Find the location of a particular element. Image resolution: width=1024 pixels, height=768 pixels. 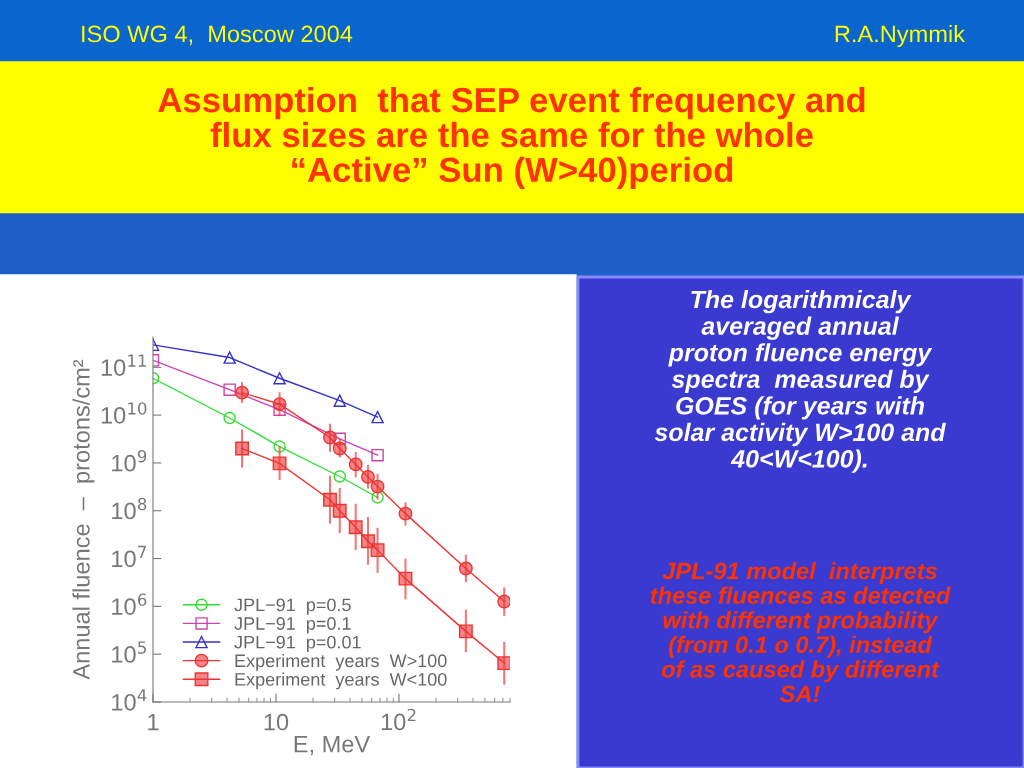

x-axis-title: E, MeV is located at coordinates (332, 745).